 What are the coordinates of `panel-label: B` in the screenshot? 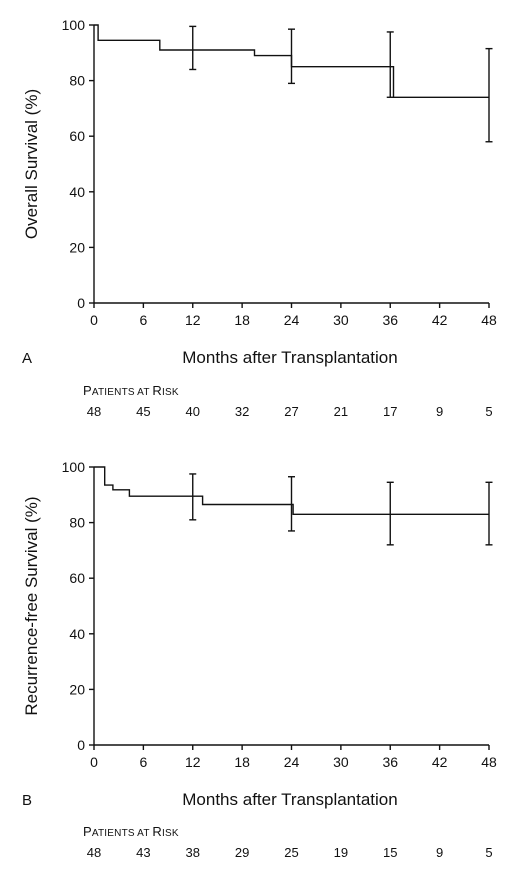 It's located at (27, 800).